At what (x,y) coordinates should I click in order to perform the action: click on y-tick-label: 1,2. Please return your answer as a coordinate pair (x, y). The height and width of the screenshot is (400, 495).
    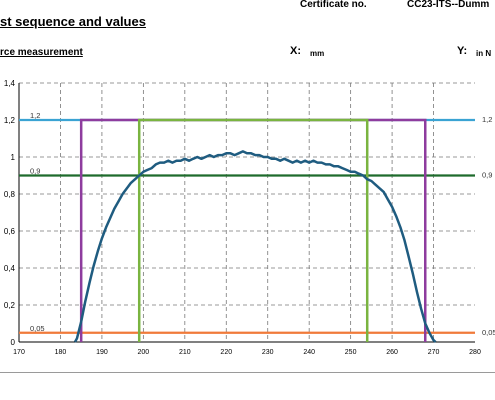
    Looking at the image, I should click on (10, 120).